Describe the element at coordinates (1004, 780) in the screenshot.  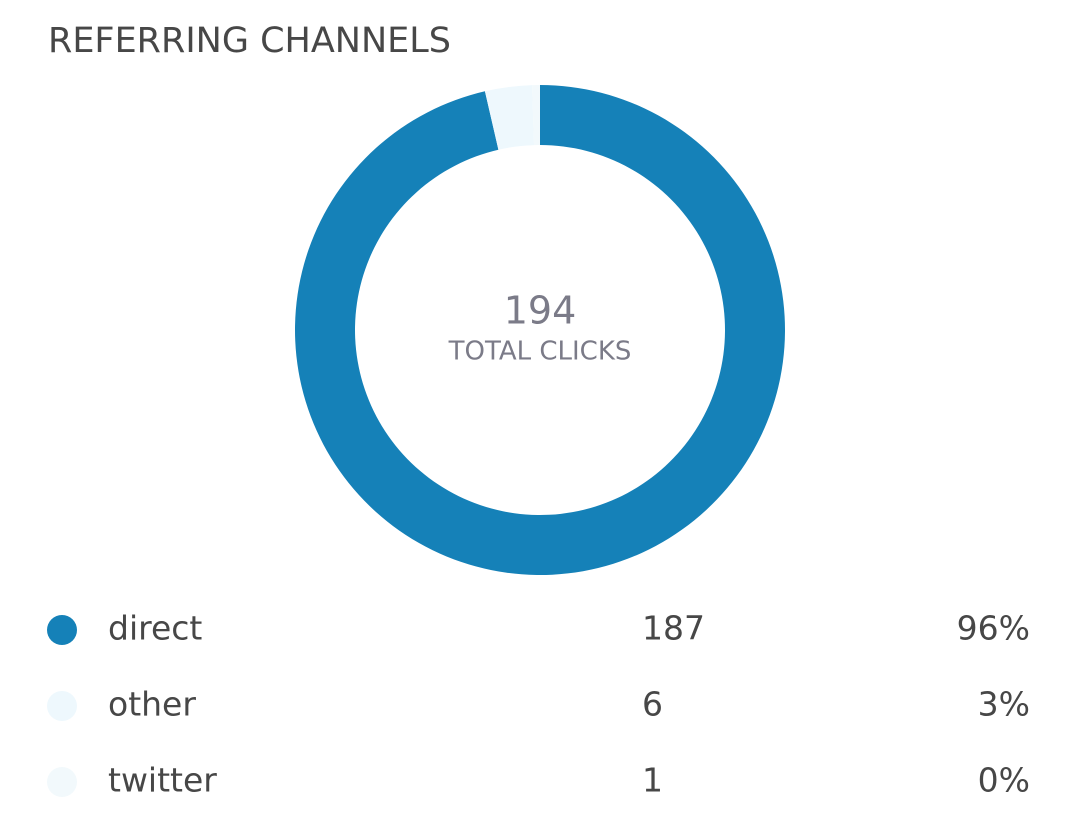
I see `legend-percent: 0%` at that location.